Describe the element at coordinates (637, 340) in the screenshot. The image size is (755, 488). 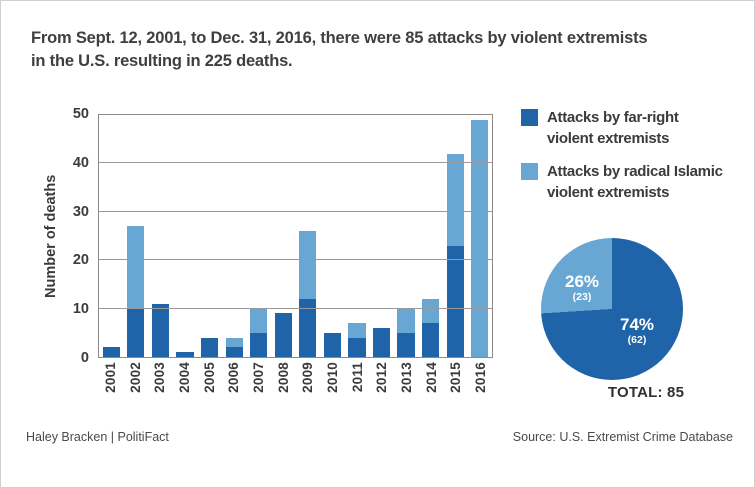
I see `pie-count-far-right: (62)` at that location.